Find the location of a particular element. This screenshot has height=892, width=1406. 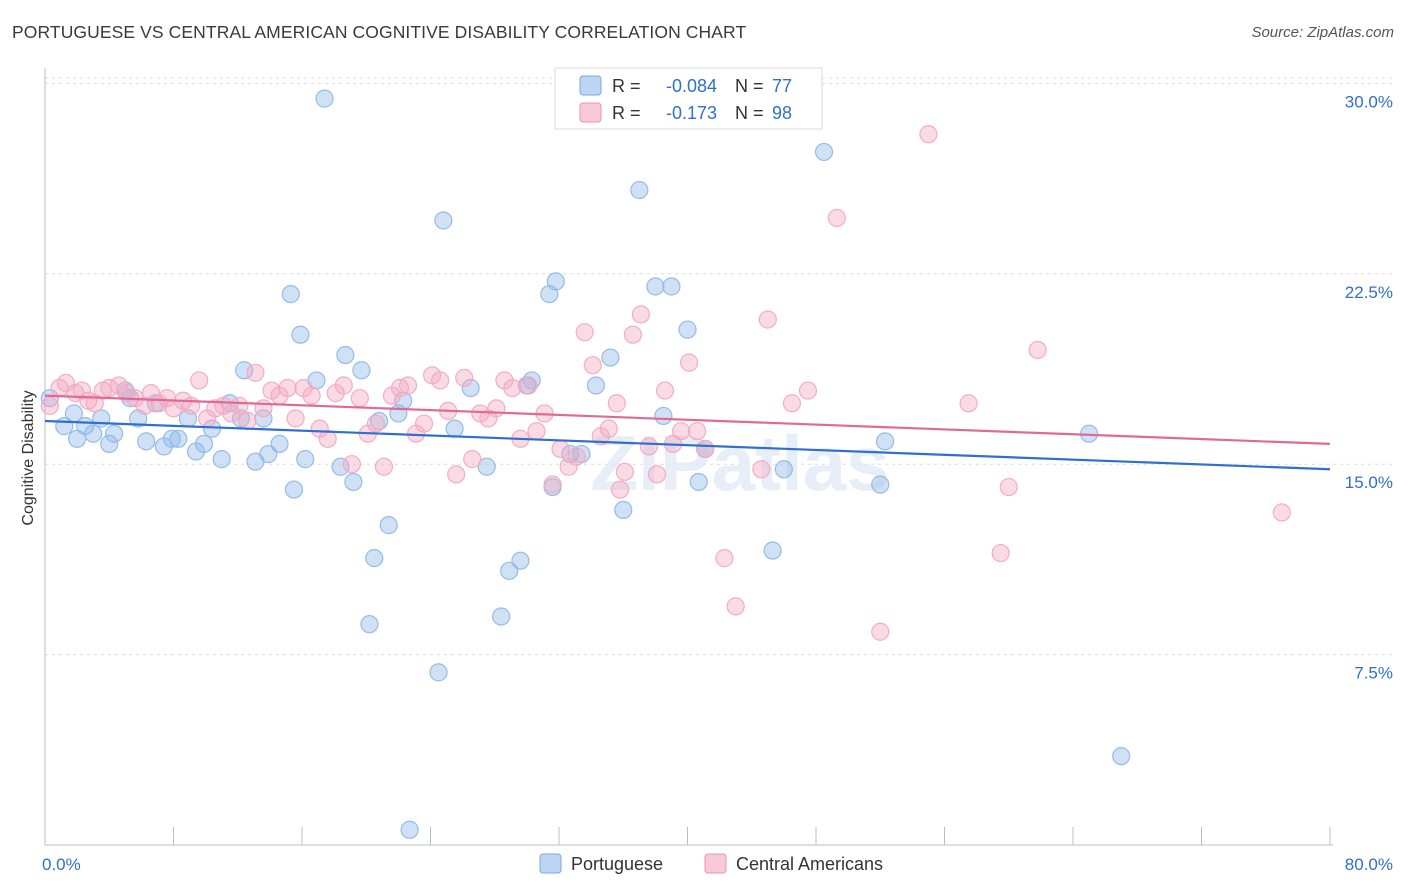

x-tick-labels: 0.0% 80.0% is located at coordinates (717, 864).